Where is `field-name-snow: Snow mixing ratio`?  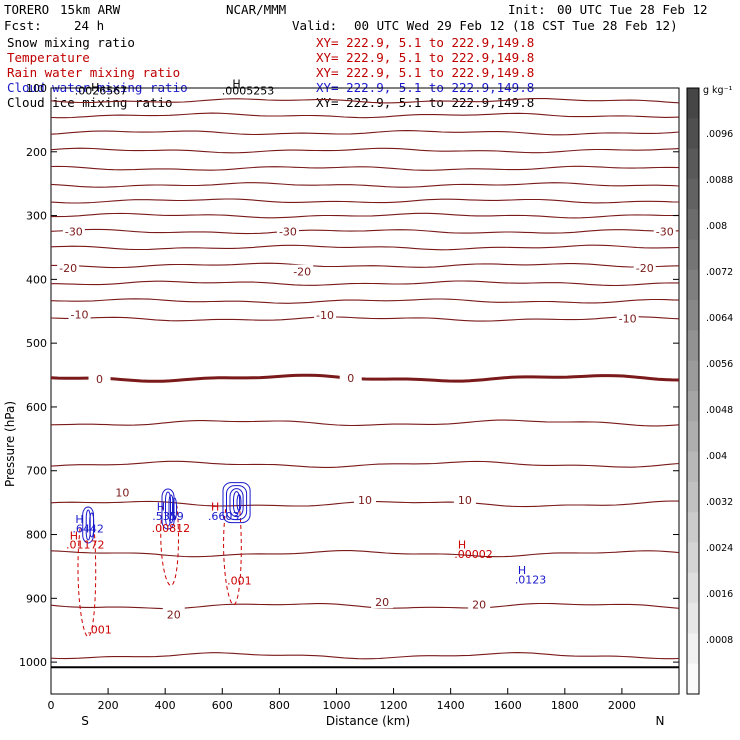 field-name-snow: Snow mixing ratio is located at coordinates (71, 42).